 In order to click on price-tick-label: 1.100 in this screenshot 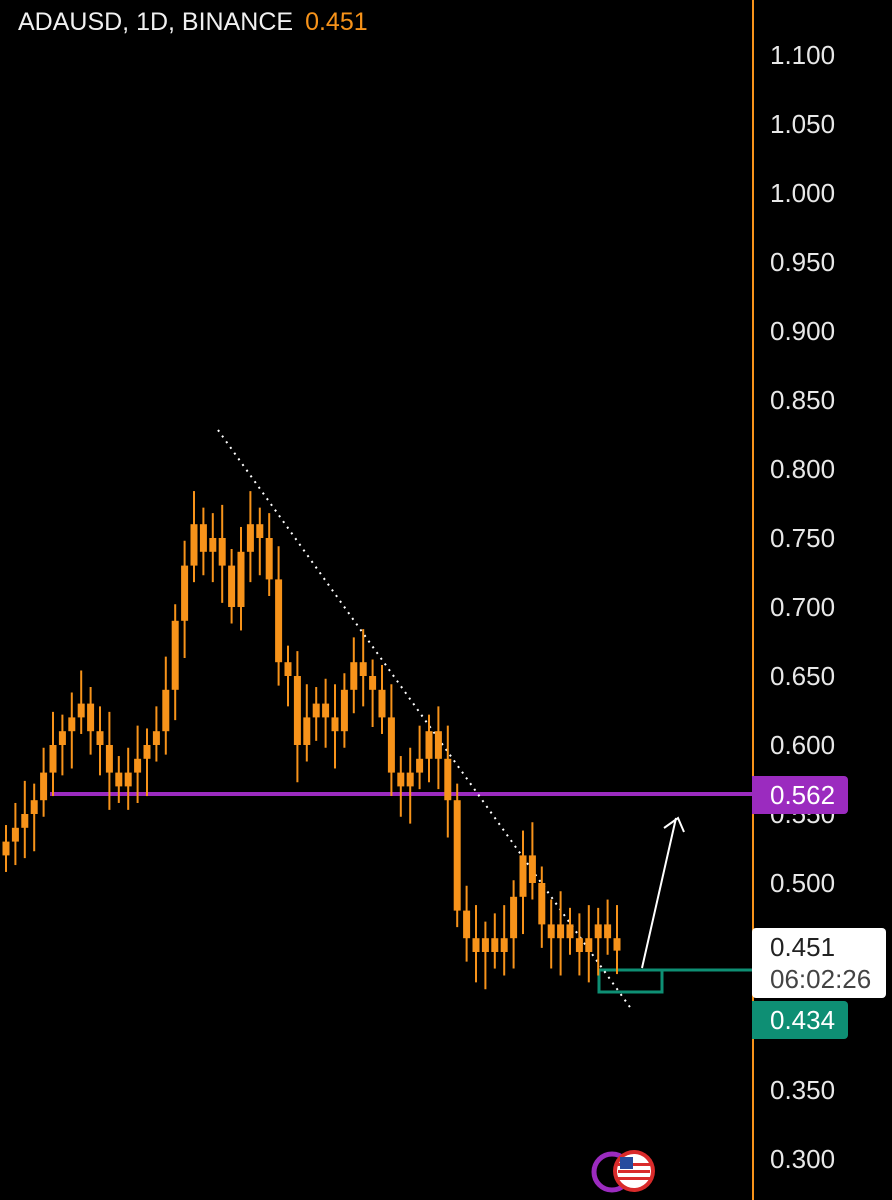, I will do `click(803, 55)`.